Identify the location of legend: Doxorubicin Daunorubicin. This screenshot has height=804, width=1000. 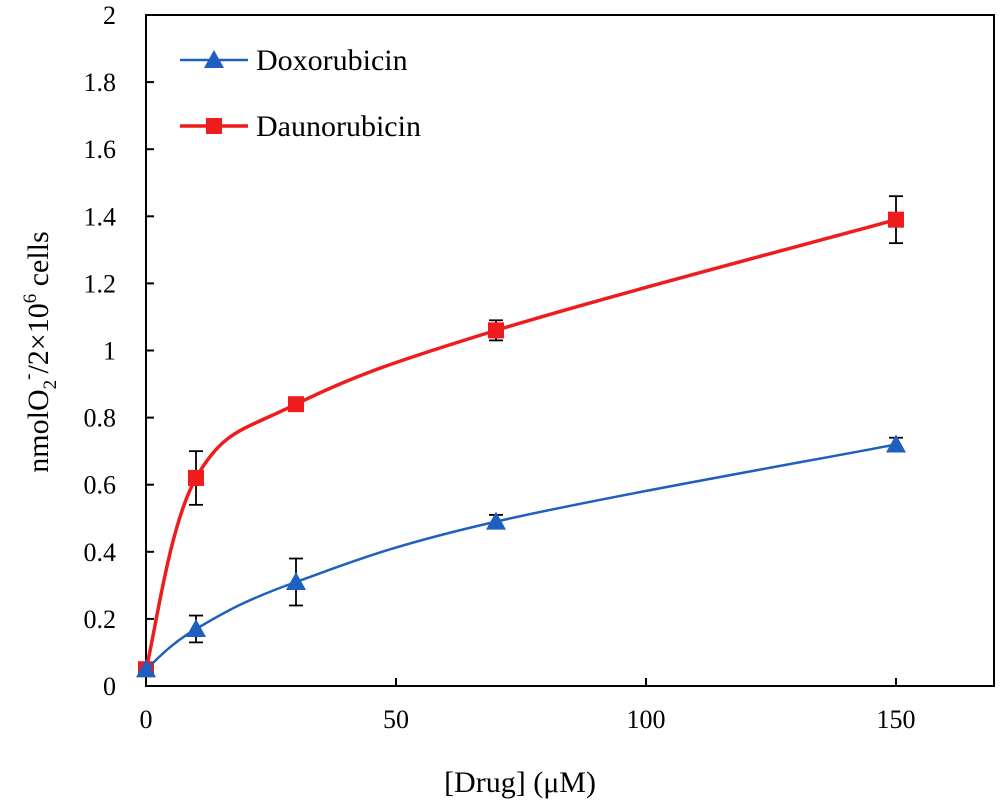
(300, 93).